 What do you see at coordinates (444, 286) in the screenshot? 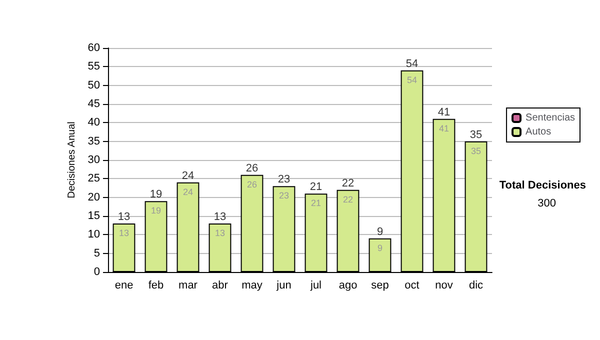
I see `x-tick-label: nov` at bounding box center [444, 286].